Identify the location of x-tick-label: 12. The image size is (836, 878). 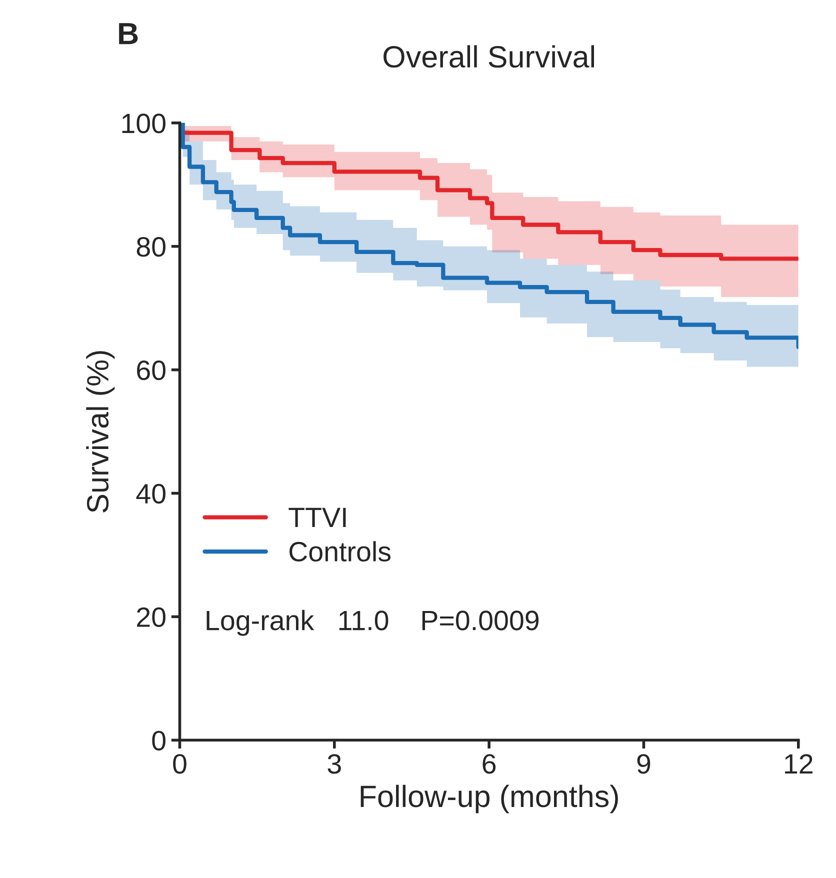
(798, 764).